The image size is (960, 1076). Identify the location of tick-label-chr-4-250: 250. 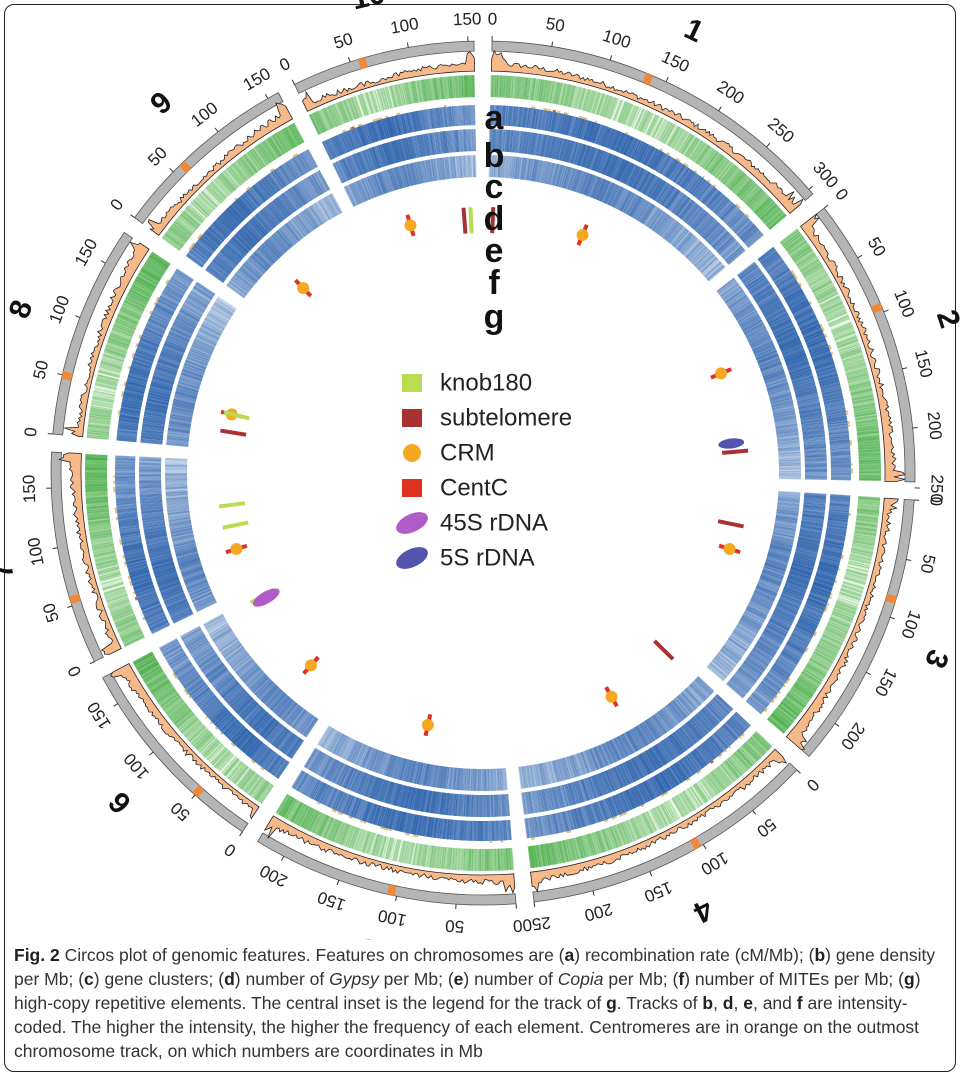
(536, 924).